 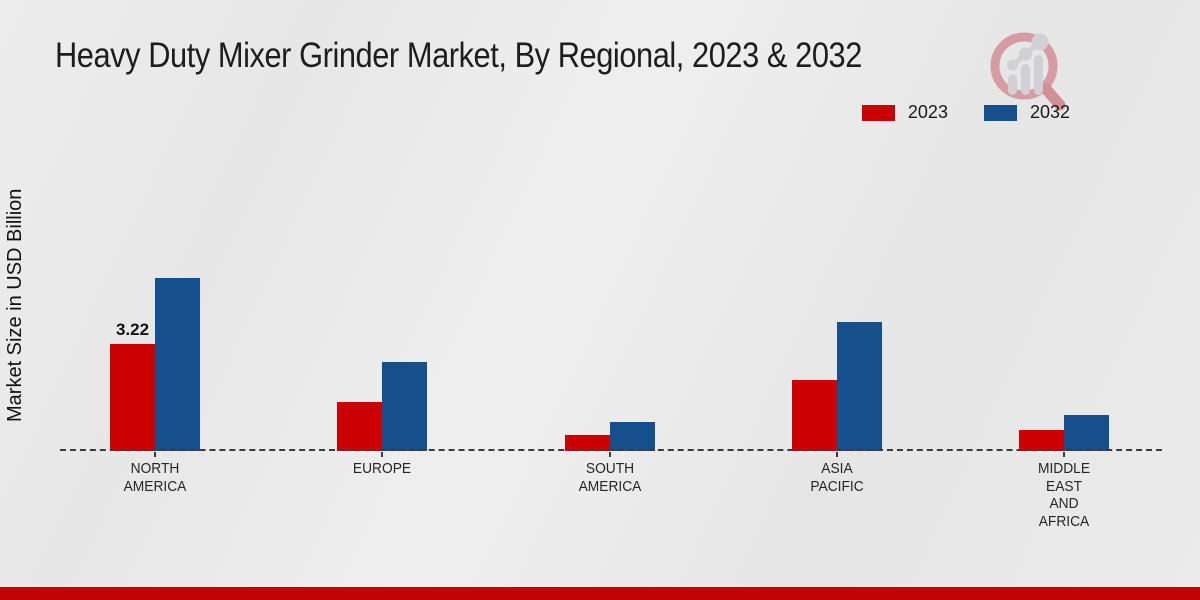 I want to click on x-axis-tick-middle-east-and-africa, so click(x=1064, y=454).